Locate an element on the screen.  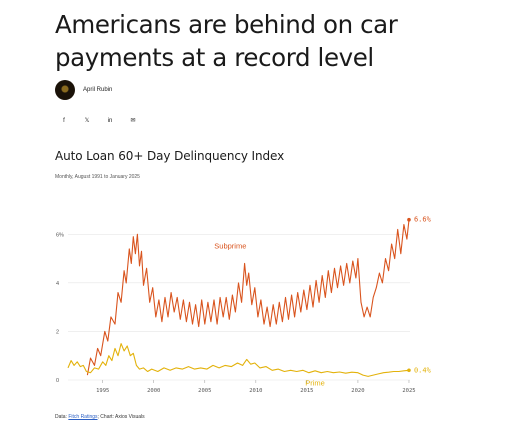
source-prefix: Data: is located at coordinates (62, 417).